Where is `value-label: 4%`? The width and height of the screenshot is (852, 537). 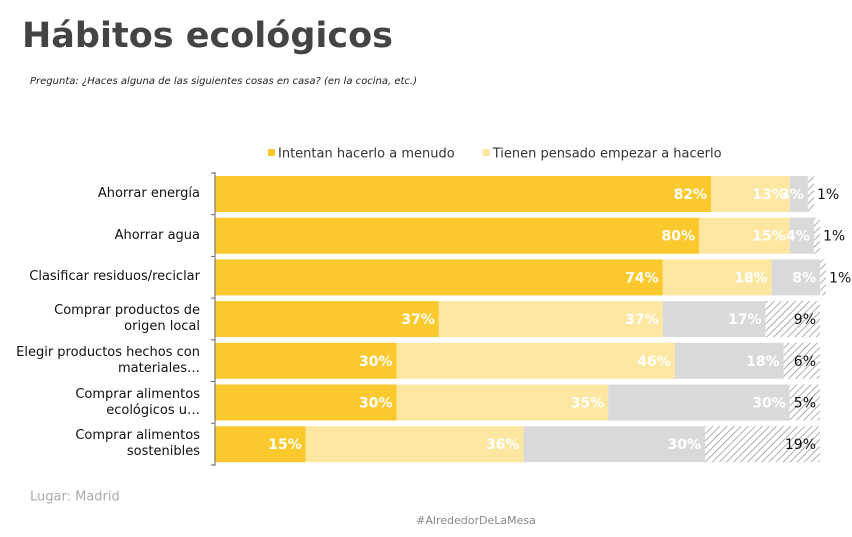 value-label: 4% is located at coordinates (798, 237).